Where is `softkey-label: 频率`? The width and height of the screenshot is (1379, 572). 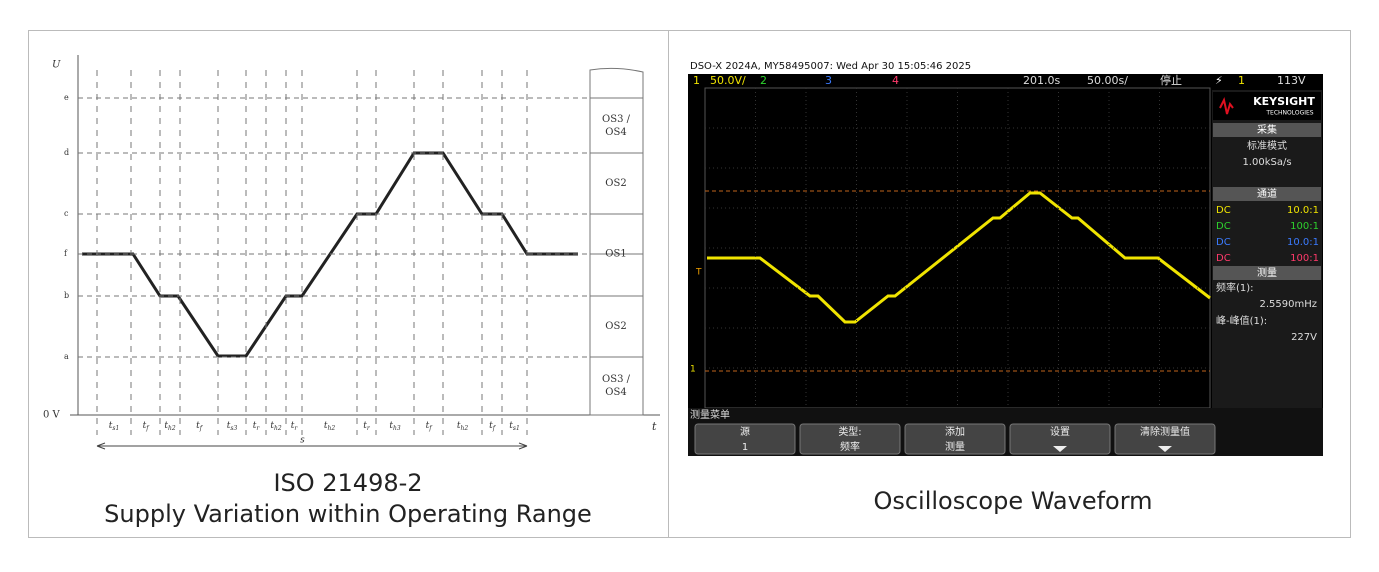 softkey-label: 频率 is located at coordinates (850, 446).